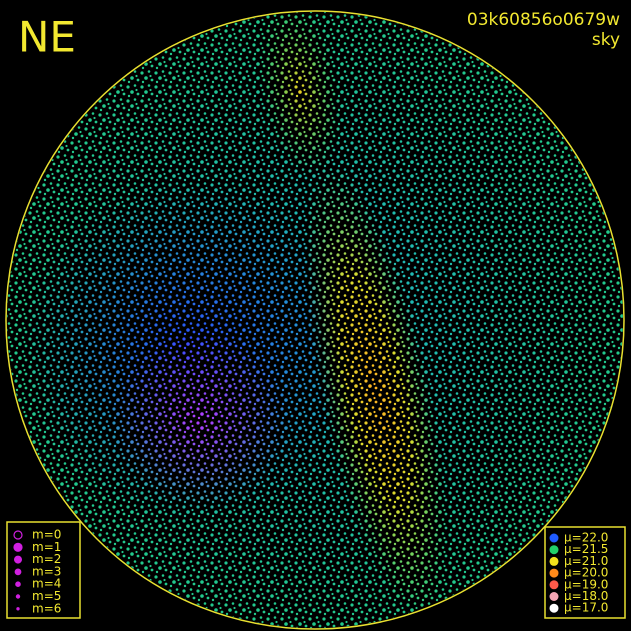 The height and width of the screenshot is (631, 631). I want to click on direction-label: NE, so click(47, 37).